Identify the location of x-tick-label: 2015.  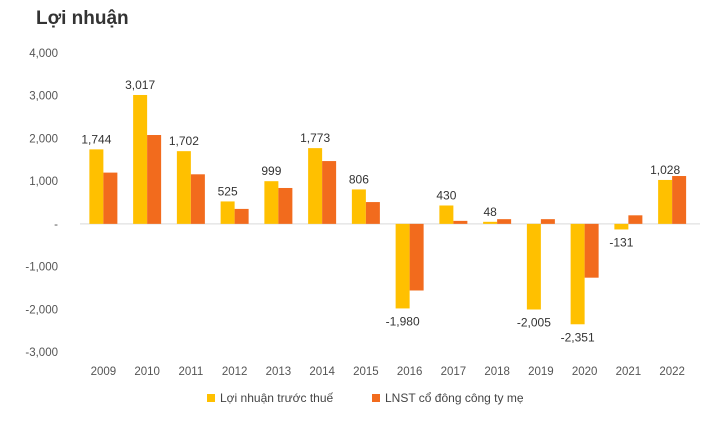
(366, 372).